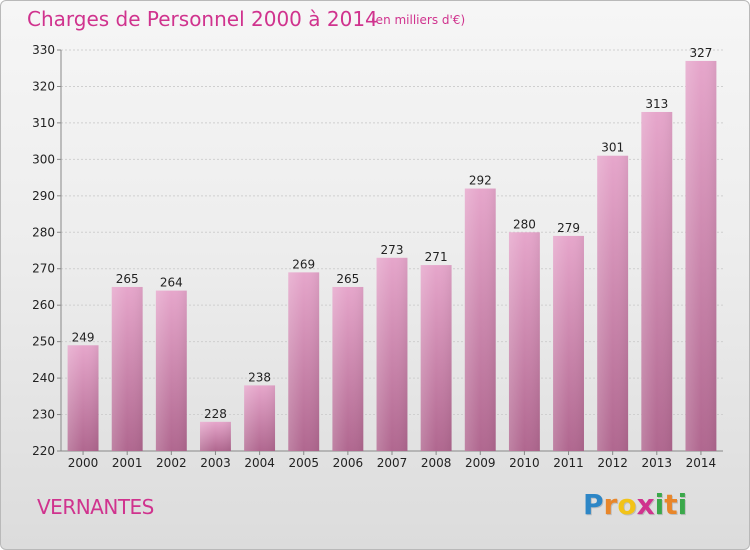 Image resolution: width=750 pixels, height=550 pixels. What do you see at coordinates (700, 53) in the screenshot?
I see `data-label: 327` at bounding box center [700, 53].